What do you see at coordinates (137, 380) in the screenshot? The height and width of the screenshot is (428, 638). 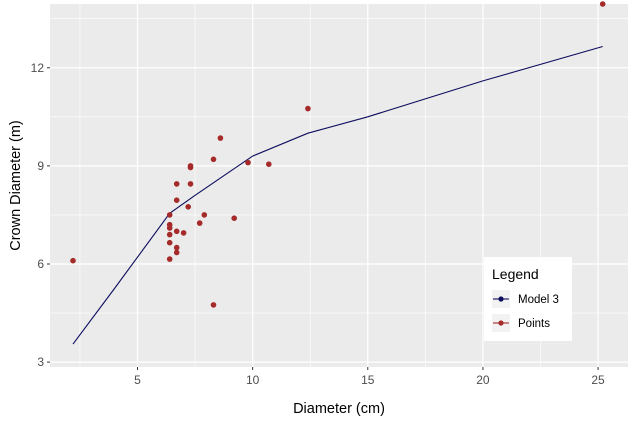 I see `x-tick-label: 5` at bounding box center [137, 380].